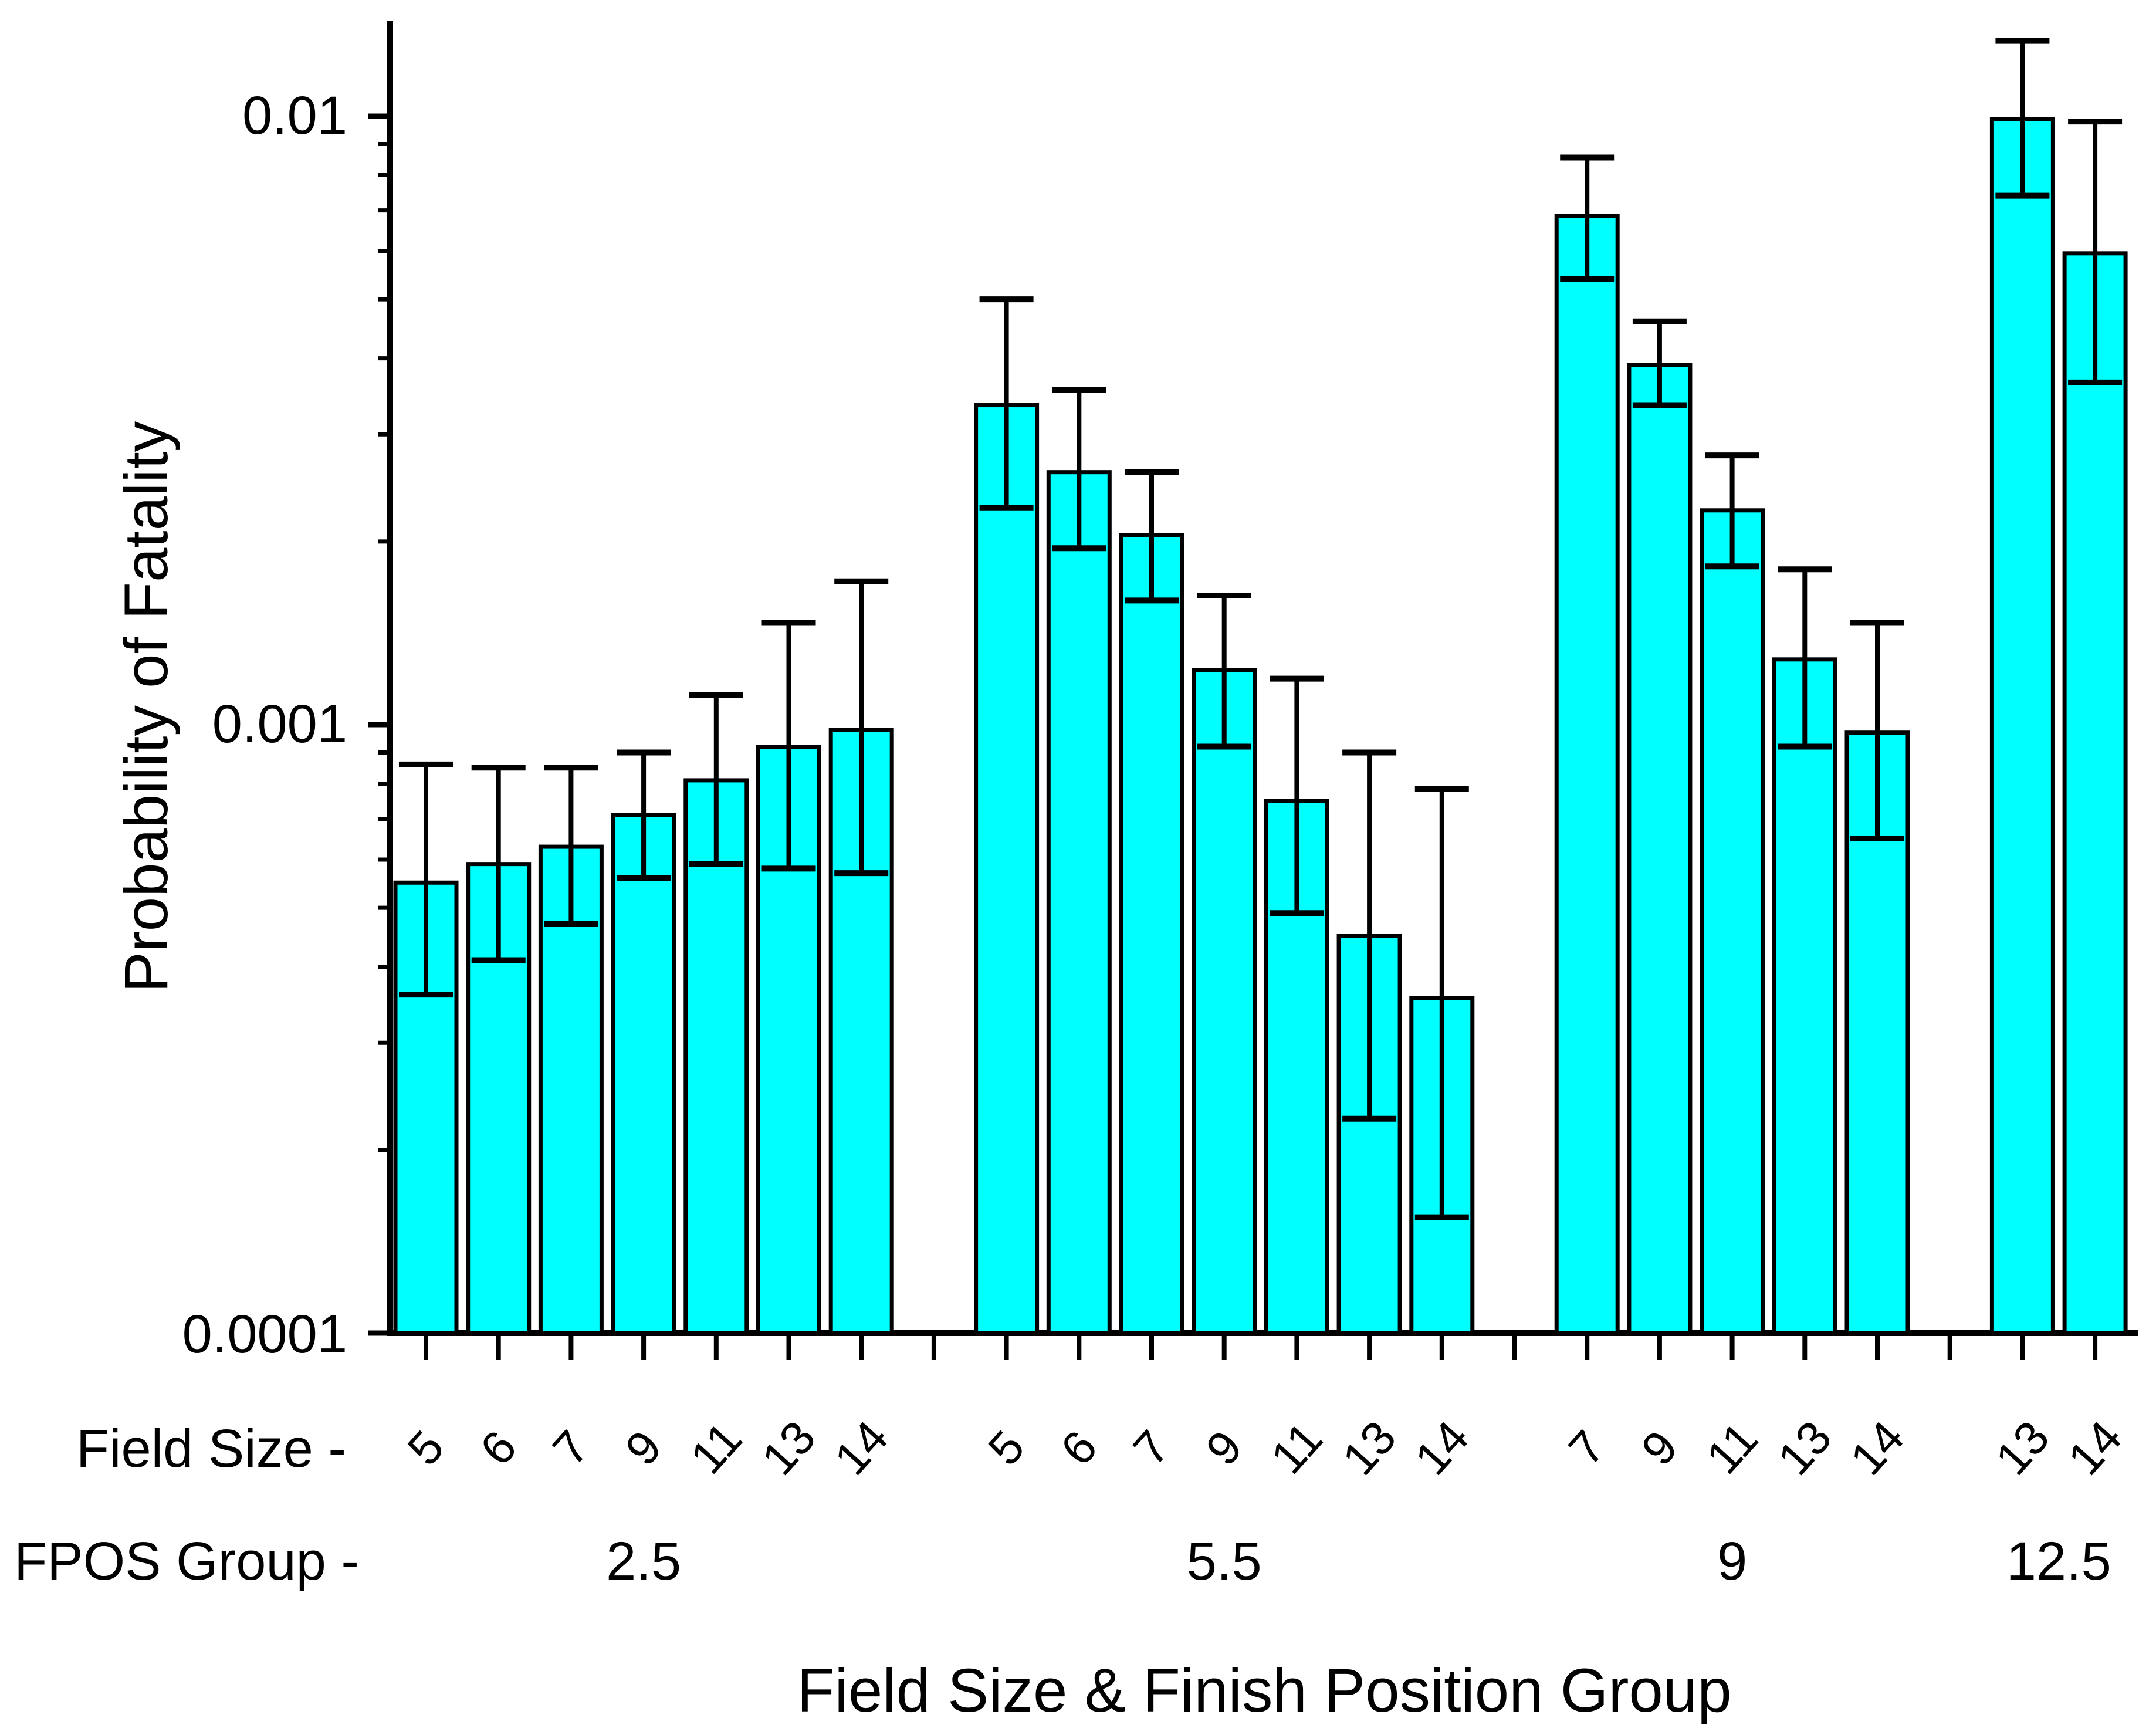 The image size is (2156, 1735). I want to click on bar-fpos5.5-field7, so click(1151, 934).